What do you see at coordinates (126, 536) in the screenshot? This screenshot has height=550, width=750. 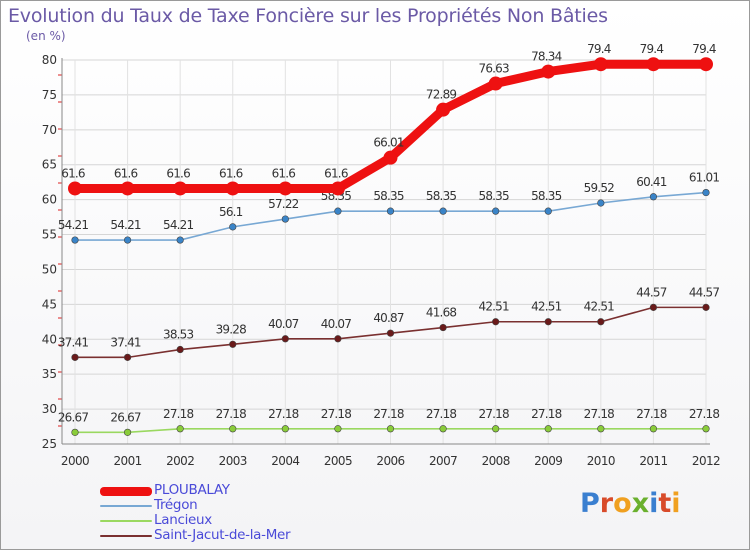 I see `legend-swatch` at bounding box center [126, 536].